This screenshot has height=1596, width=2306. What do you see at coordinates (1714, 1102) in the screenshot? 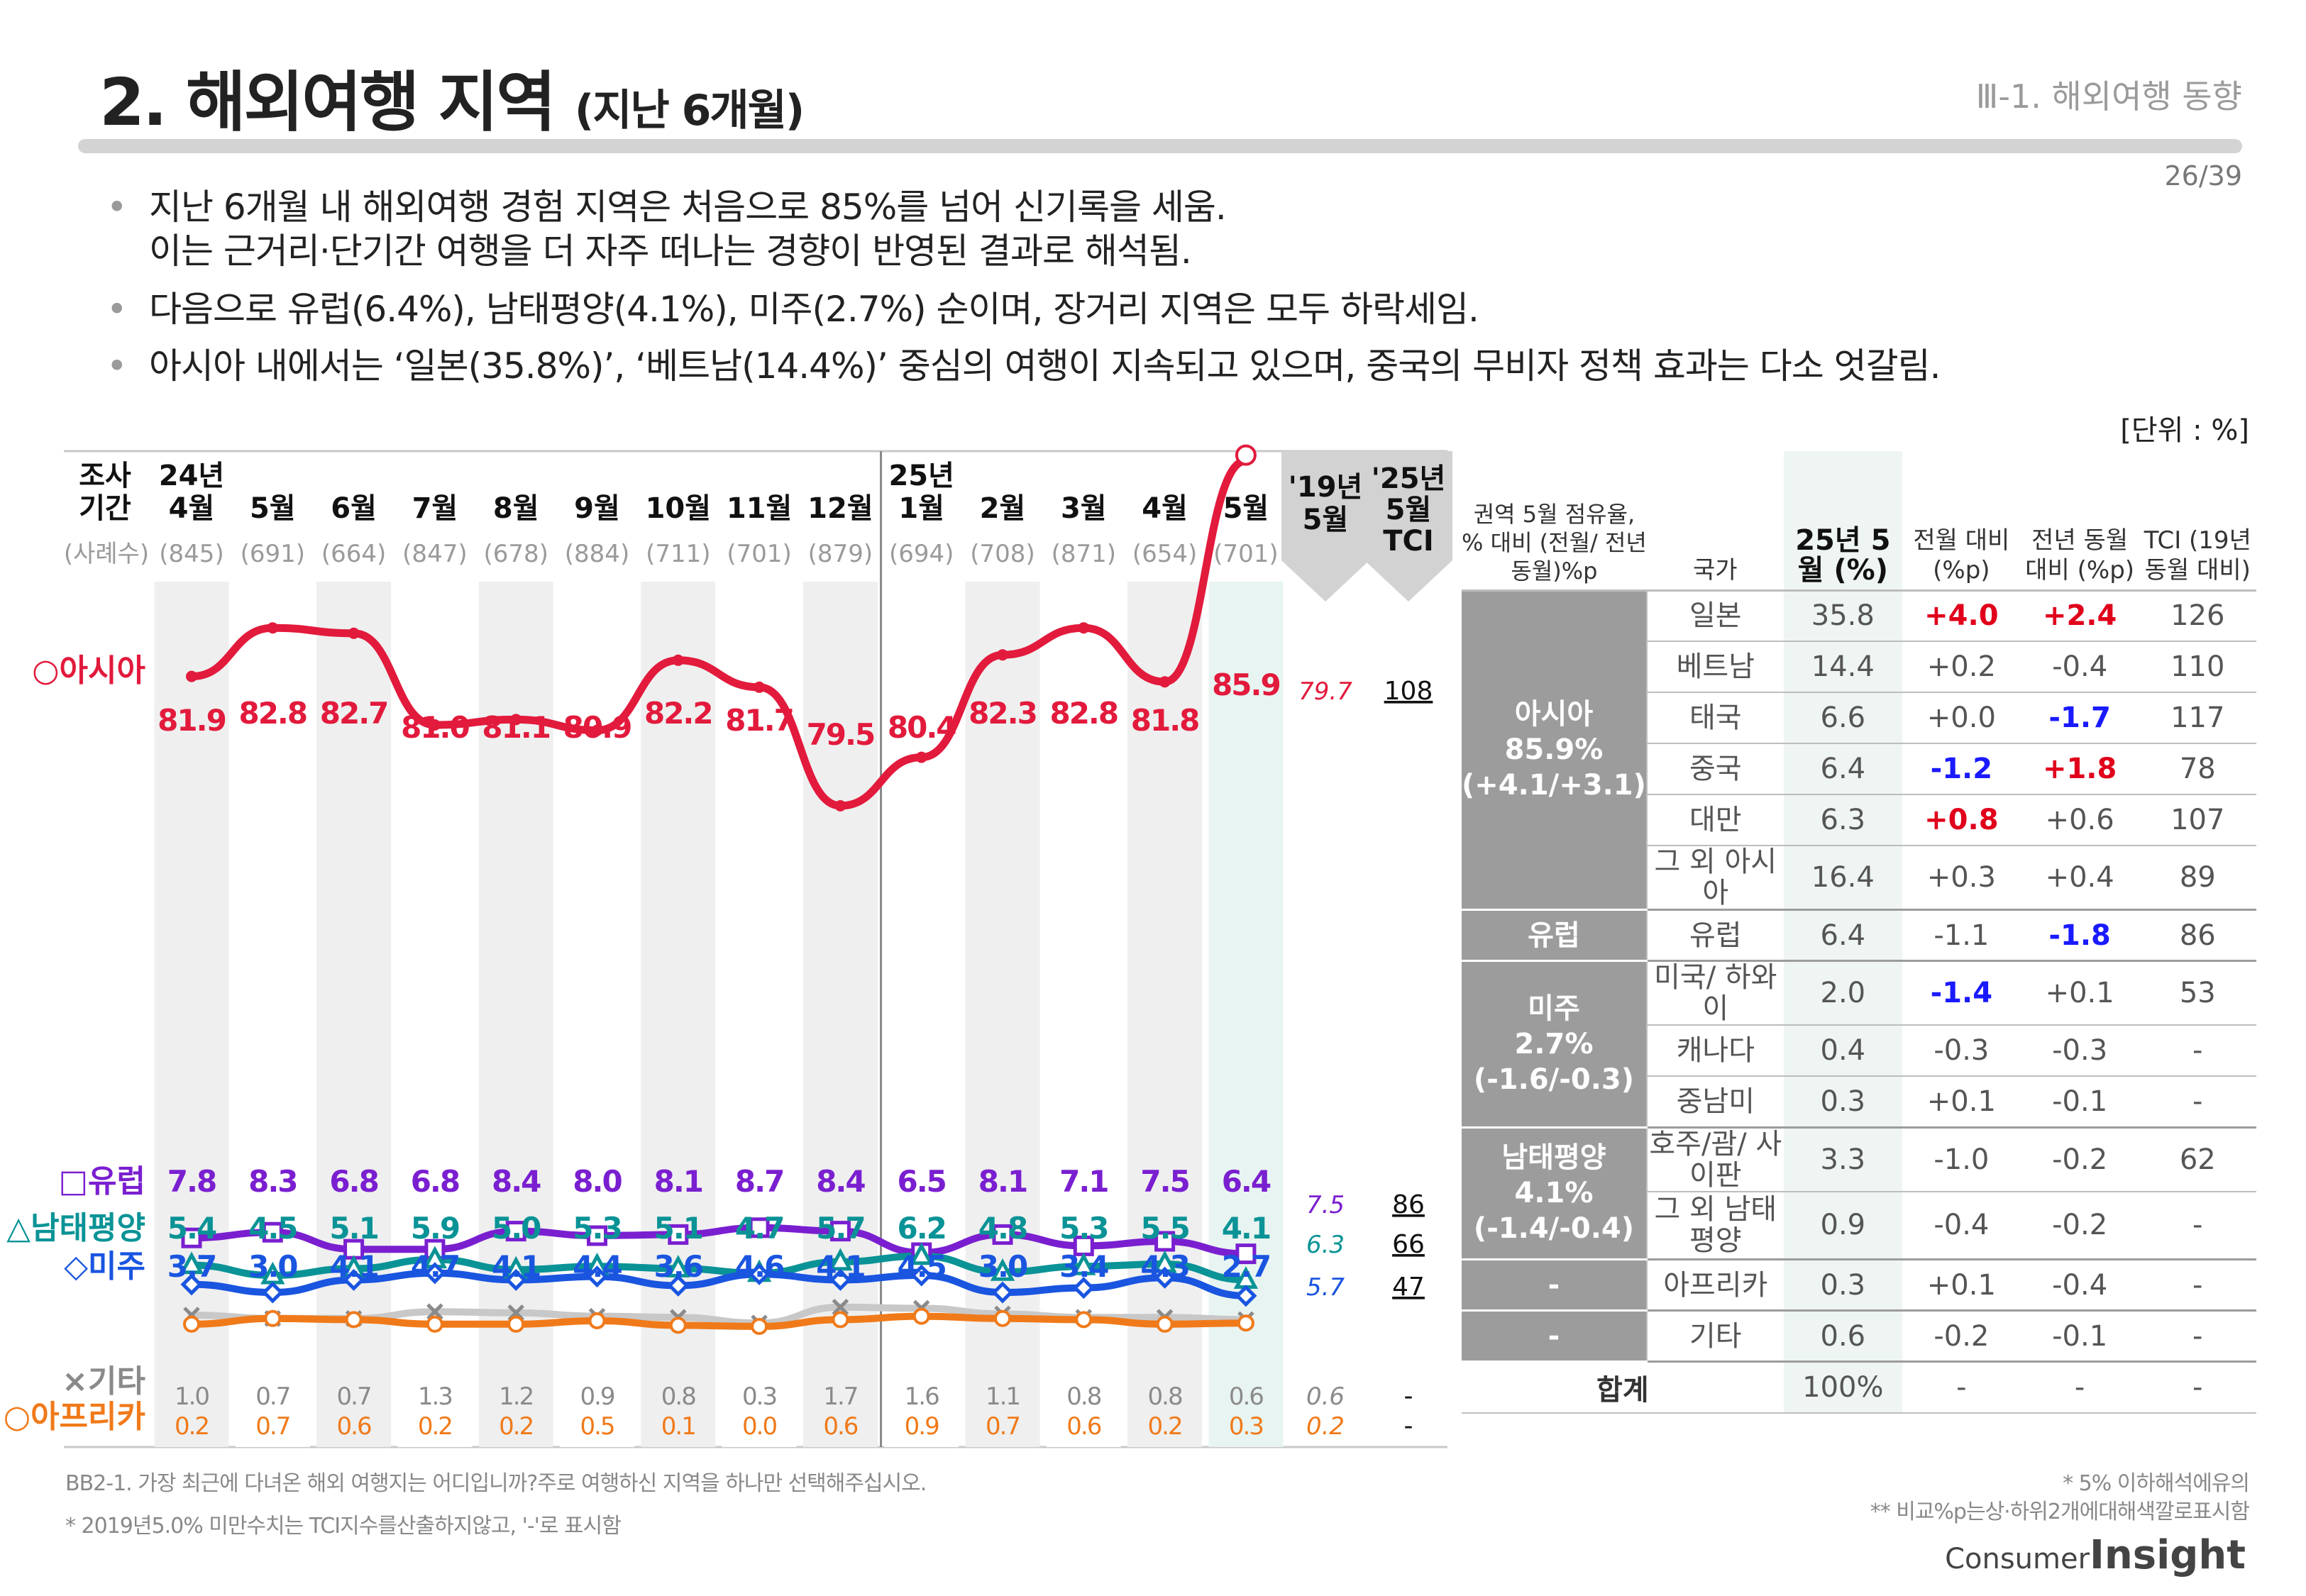
I see `country-name: 중남미` at bounding box center [1714, 1102].